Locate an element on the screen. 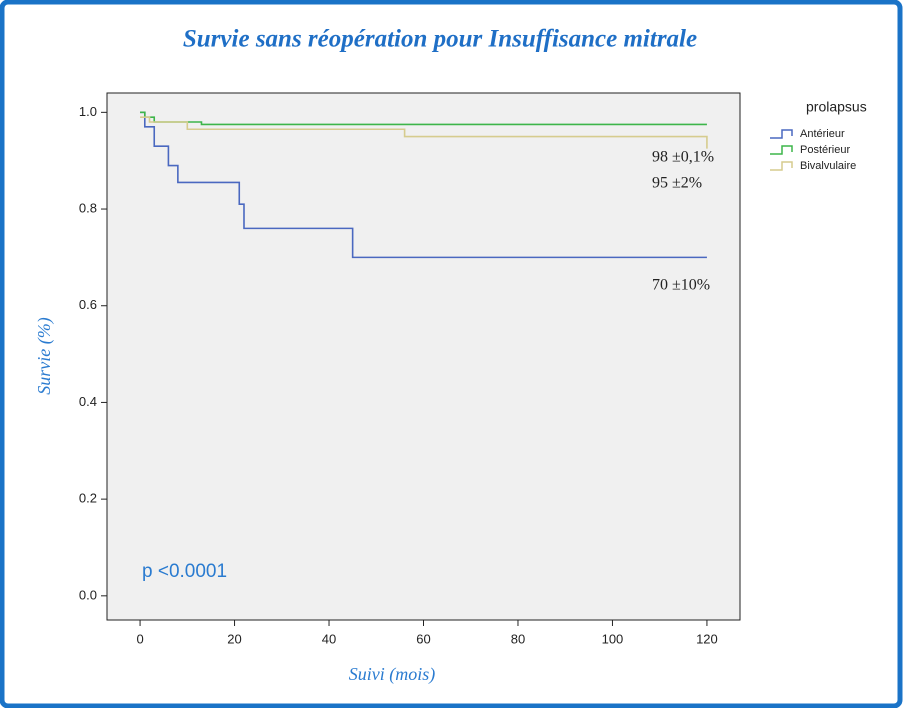 This screenshot has height=713, width=904. legend-label: Postérieur is located at coordinates (825, 150).